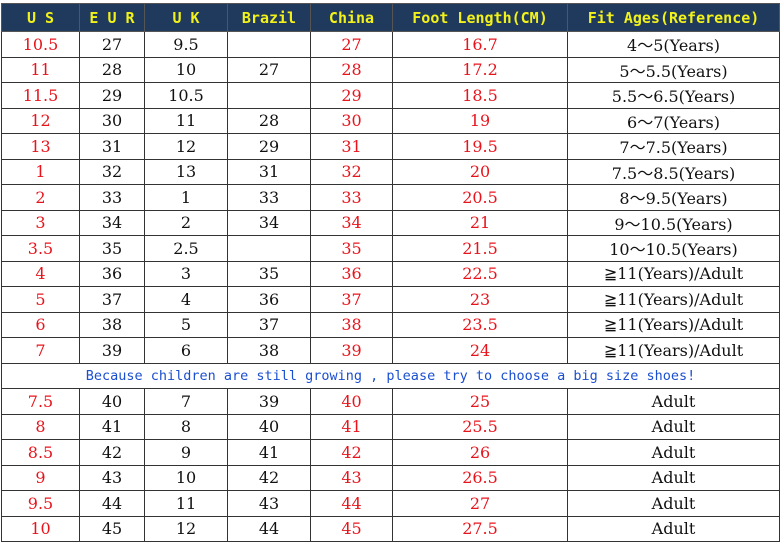 This screenshot has height=545, width=780. What do you see at coordinates (269, 69) in the screenshot?
I see `cell-brazil: 27` at bounding box center [269, 69].